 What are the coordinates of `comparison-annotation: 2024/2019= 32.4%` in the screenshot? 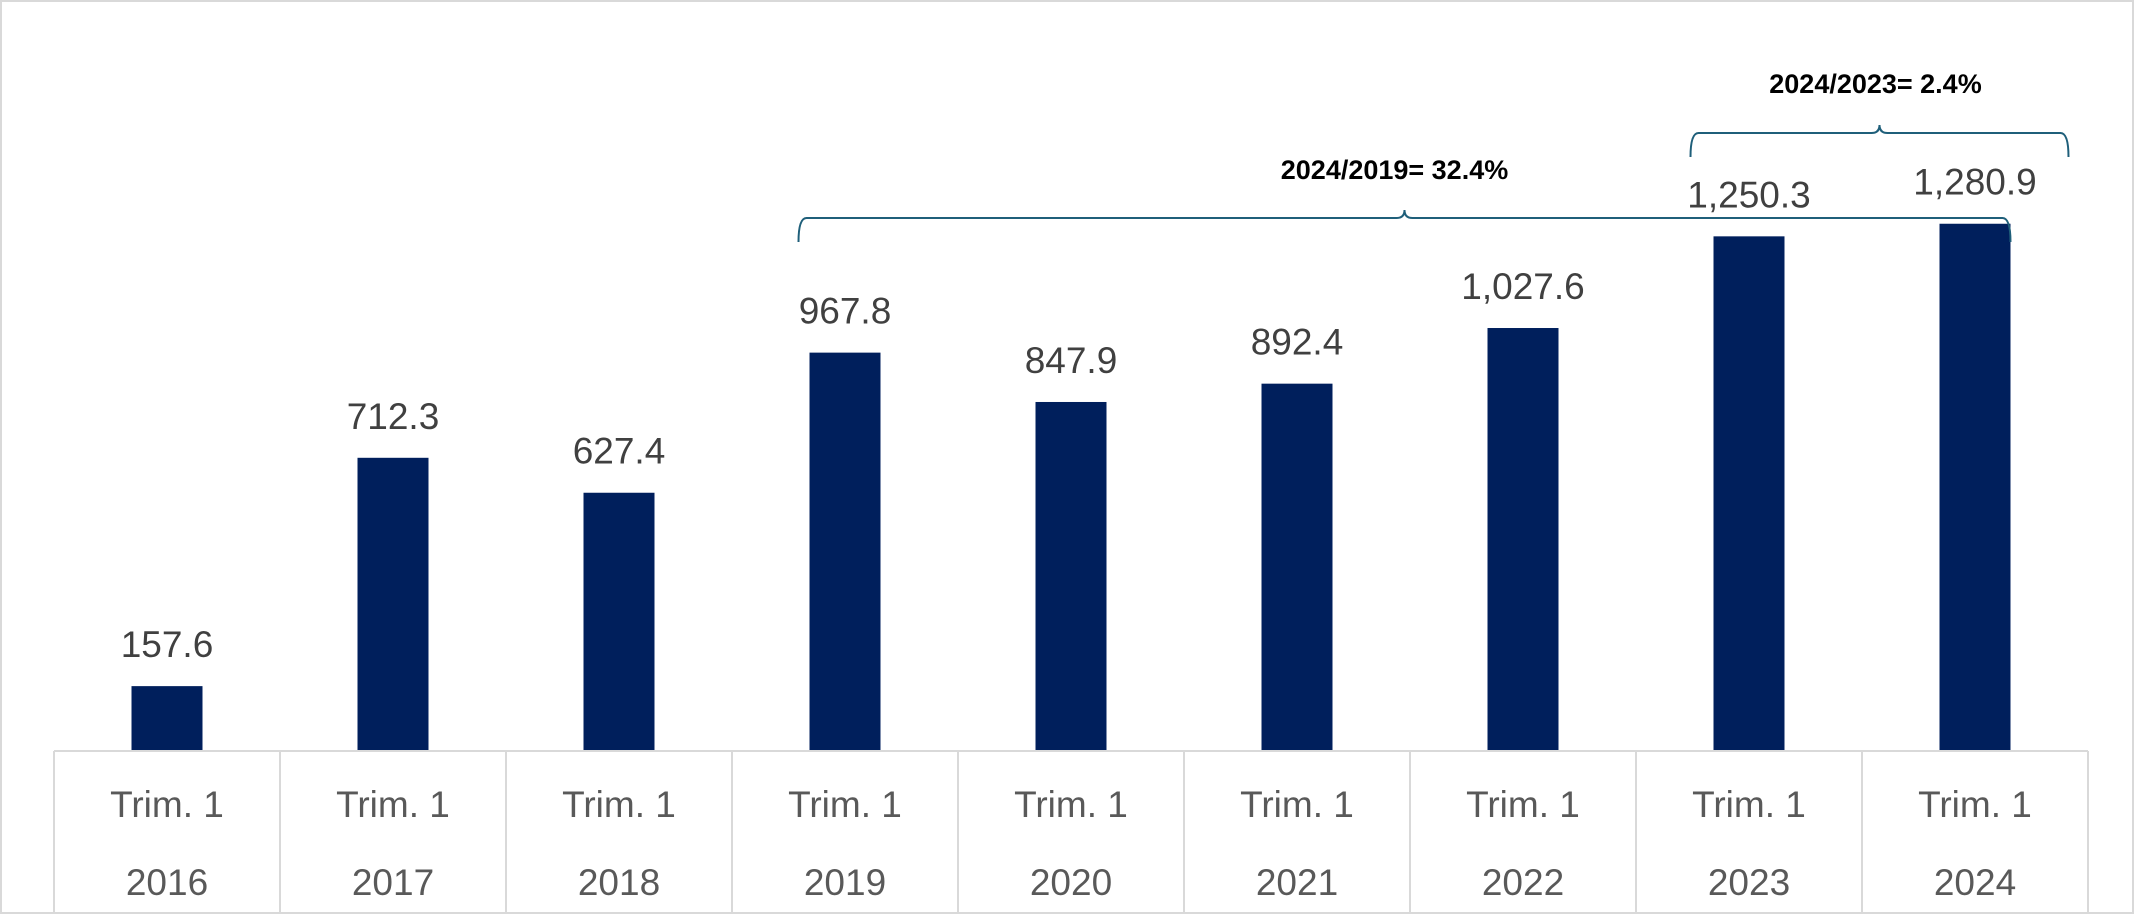 It's located at (1394, 170).